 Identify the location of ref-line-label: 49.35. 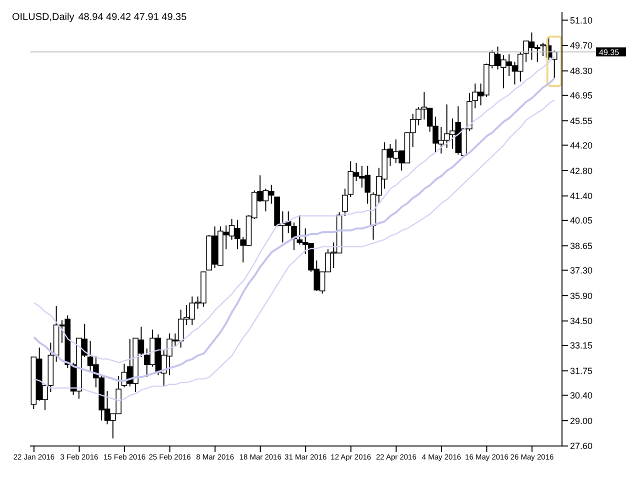
(609, 52).